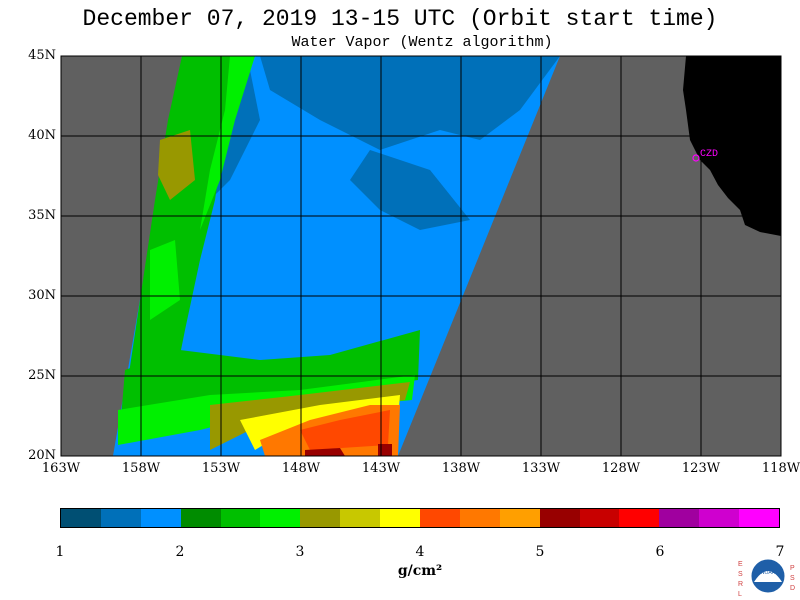 This screenshot has width=800, height=600. Describe the element at coordinates (740, 574) in the screenshot. I see `logo-esrl-s: S` at that location.